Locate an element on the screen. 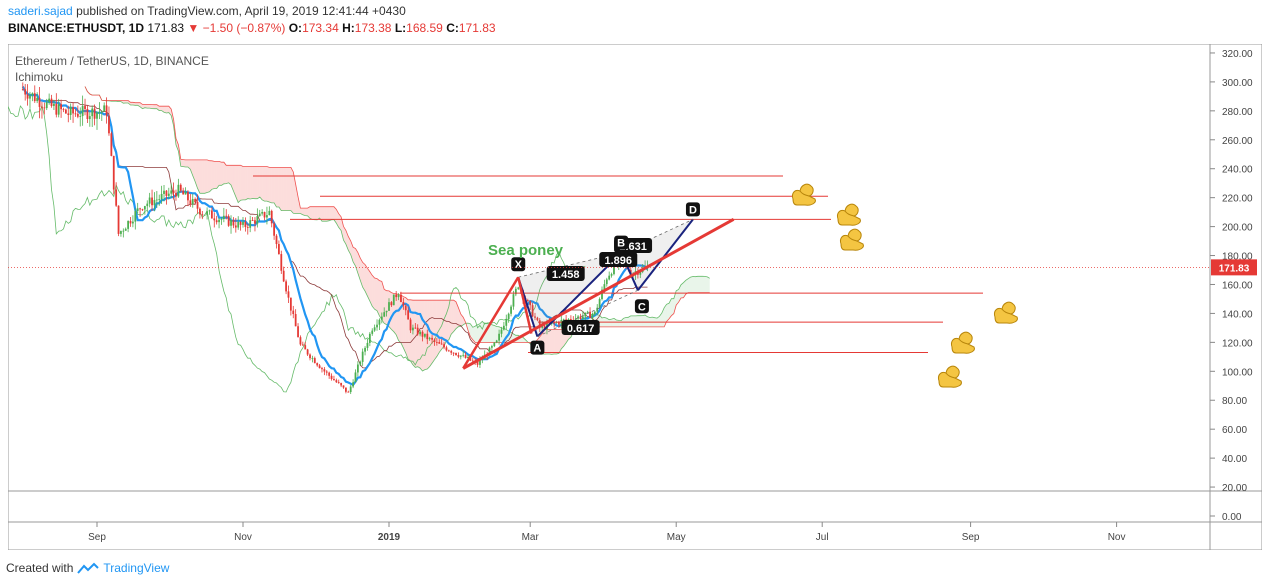  trend-line is located at coordinates (598, 294).